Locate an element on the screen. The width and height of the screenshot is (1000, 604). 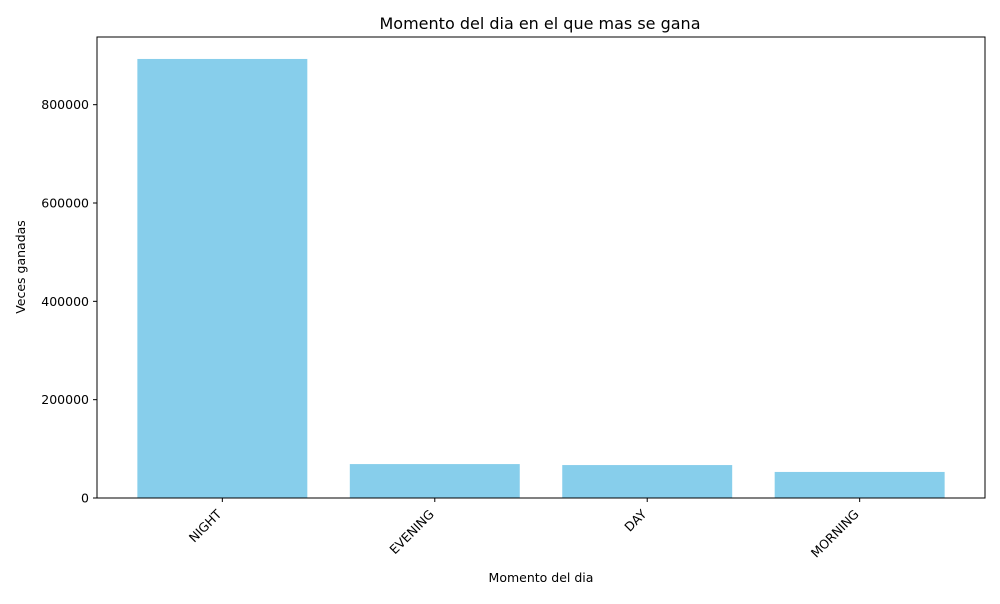
x-axis-ticks: NIGHT EVENING DAY MORNING is located at coordinates (524, 529).